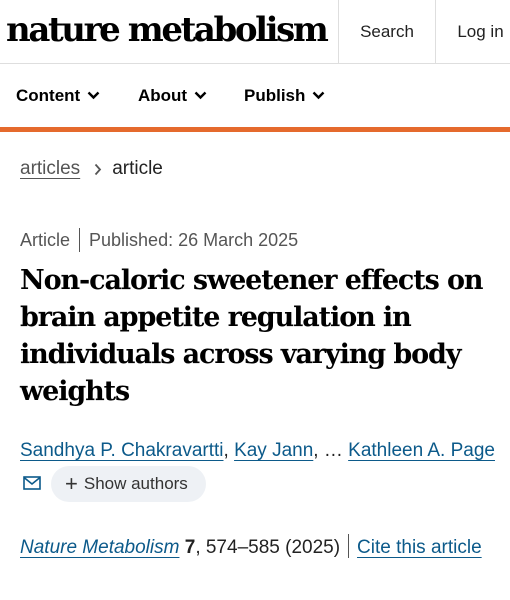 This screenshot has width=510, height=600. What do you see at coordinates (137, 168) in the screenshot?
I see `breadcrumb-current: article` at bounding box center [137, 168].